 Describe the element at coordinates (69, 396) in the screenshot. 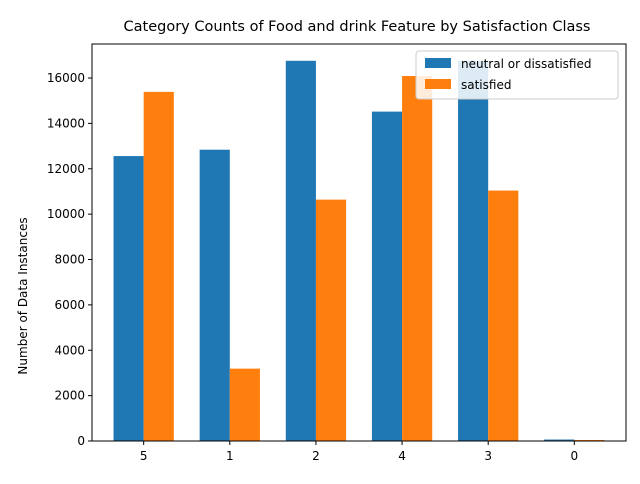

I see `y-tick-label: 2000` at that location.